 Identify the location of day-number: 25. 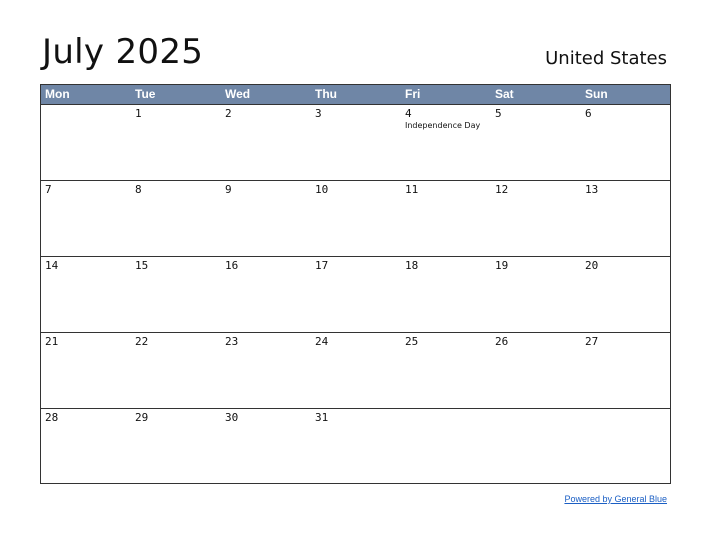
(412, 341).